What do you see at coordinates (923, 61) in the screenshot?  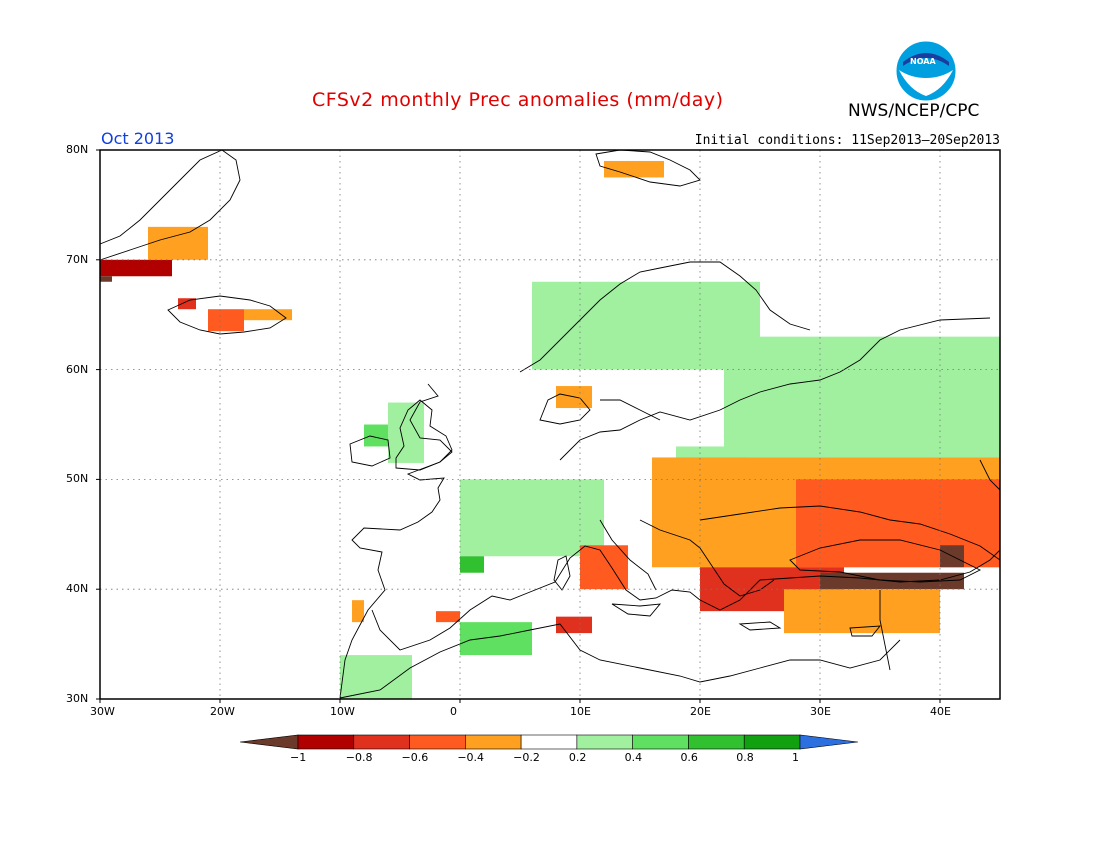 I see `logo-text: NOAA` at bounding box center [923, 61].